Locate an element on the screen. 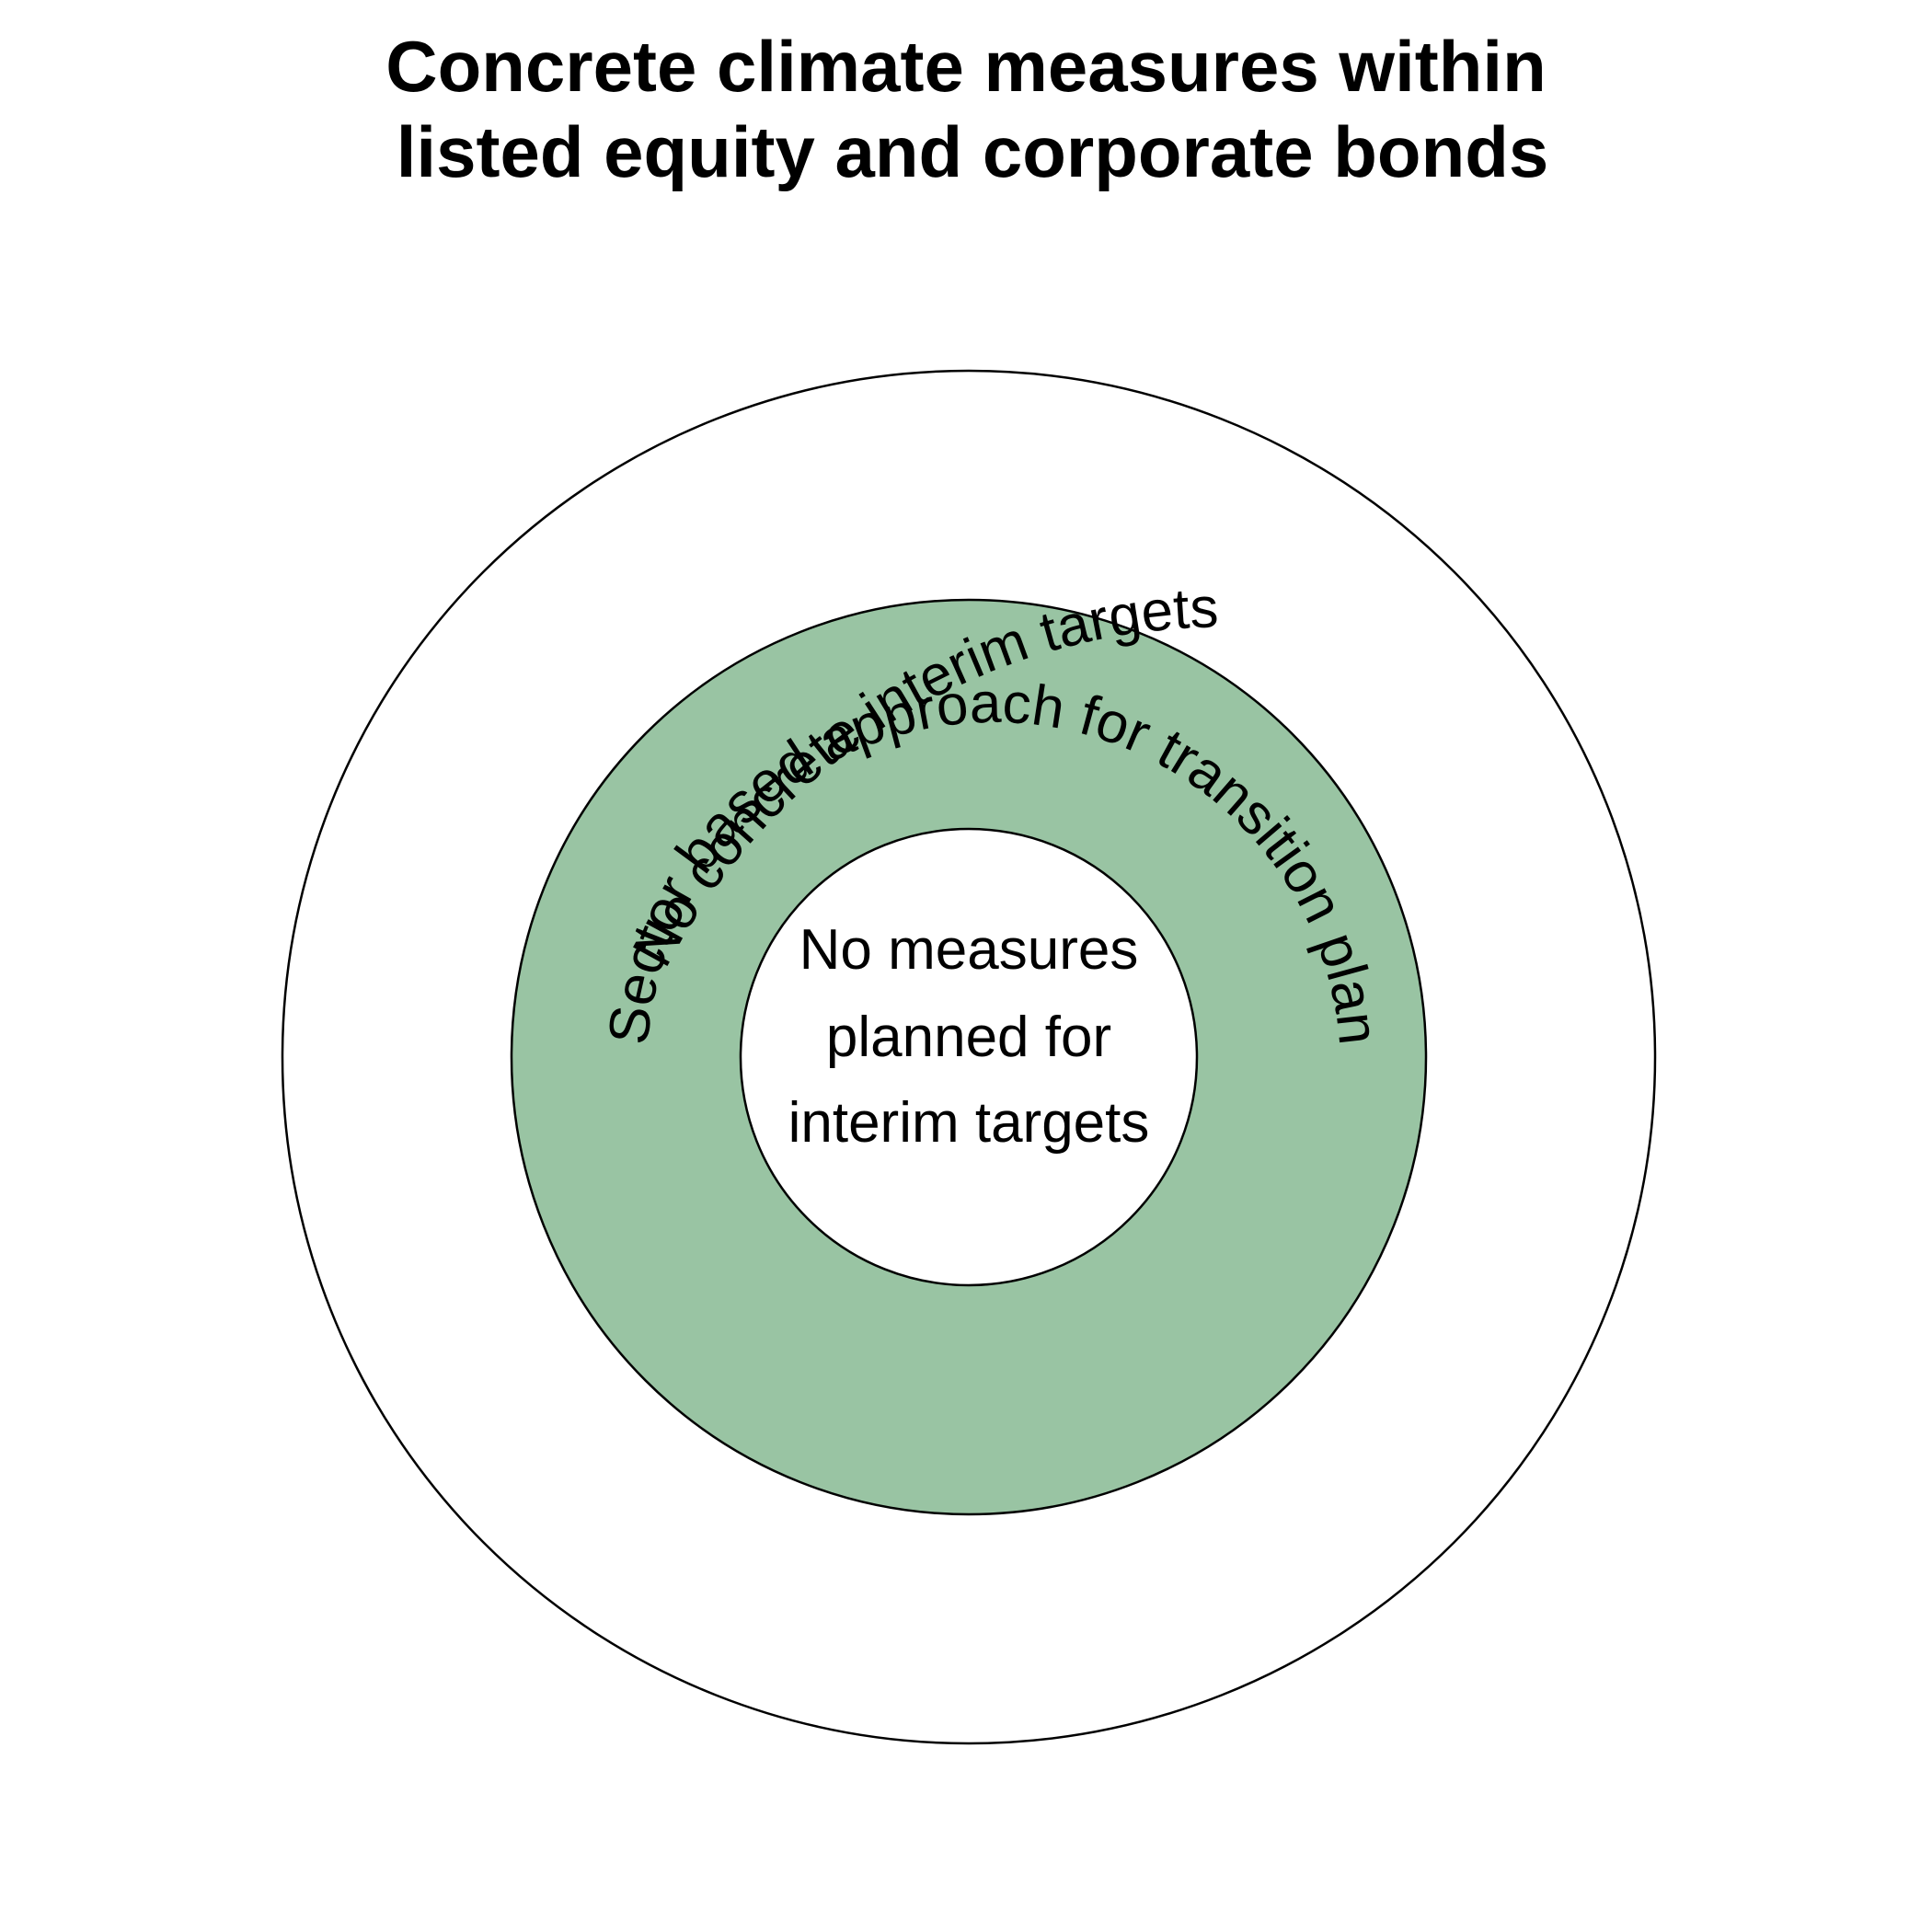  inner-label-line-1: No measures is located at coordinates (969, 950).